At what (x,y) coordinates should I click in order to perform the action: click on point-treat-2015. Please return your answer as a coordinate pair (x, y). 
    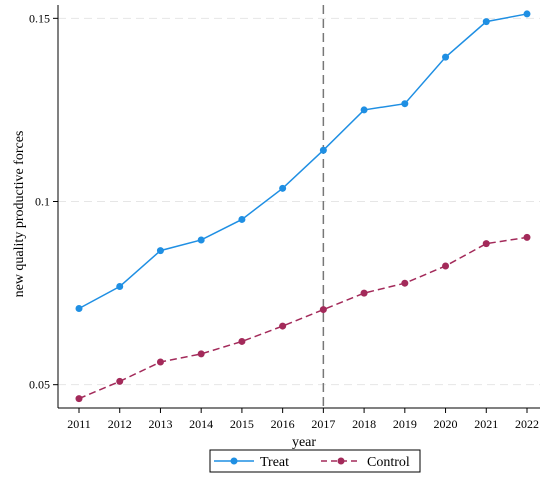
    Looking at the image, I should click on (242, 219).